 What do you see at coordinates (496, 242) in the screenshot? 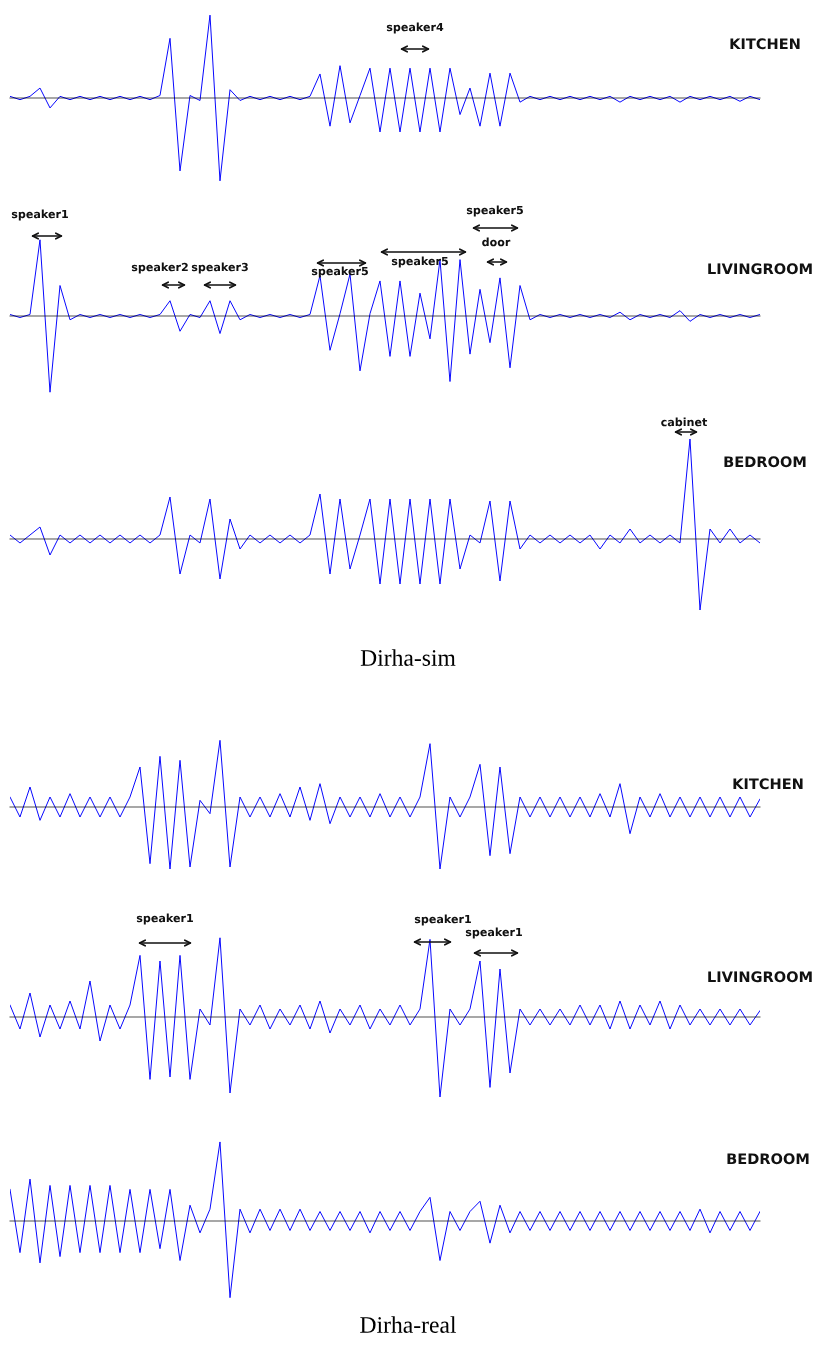
I see `annotation: door` at bounding box center [496, 242].